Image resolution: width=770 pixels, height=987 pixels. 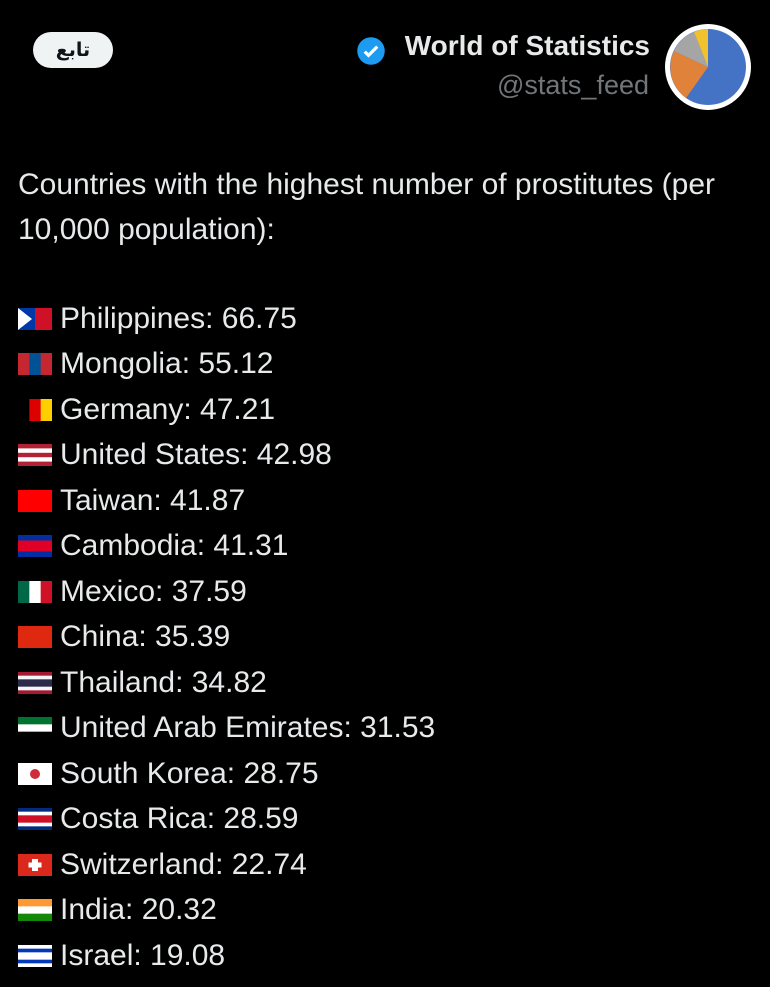 I want to click on list-item: Switzerland: 22.74, so click(x=226, y=865).